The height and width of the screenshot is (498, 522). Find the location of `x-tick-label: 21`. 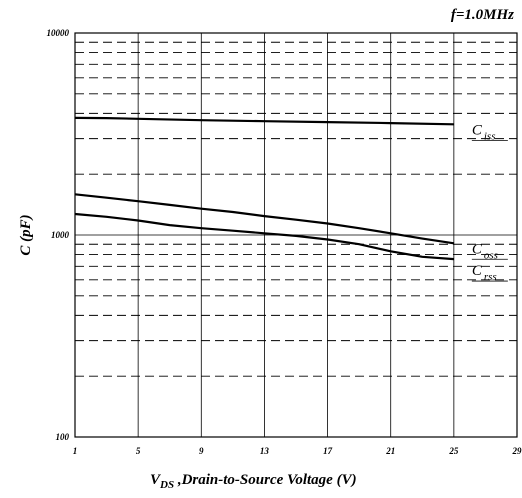

x-tick-label: 21 is located at coordinates (390, 451).